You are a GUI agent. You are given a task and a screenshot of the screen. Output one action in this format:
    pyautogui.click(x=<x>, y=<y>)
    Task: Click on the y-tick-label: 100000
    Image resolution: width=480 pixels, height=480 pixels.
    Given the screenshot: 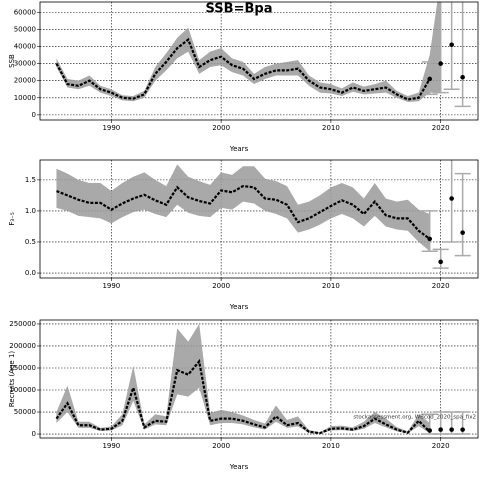 What is the action you would take?
    pyautogui.click(x=22, y=390)
    